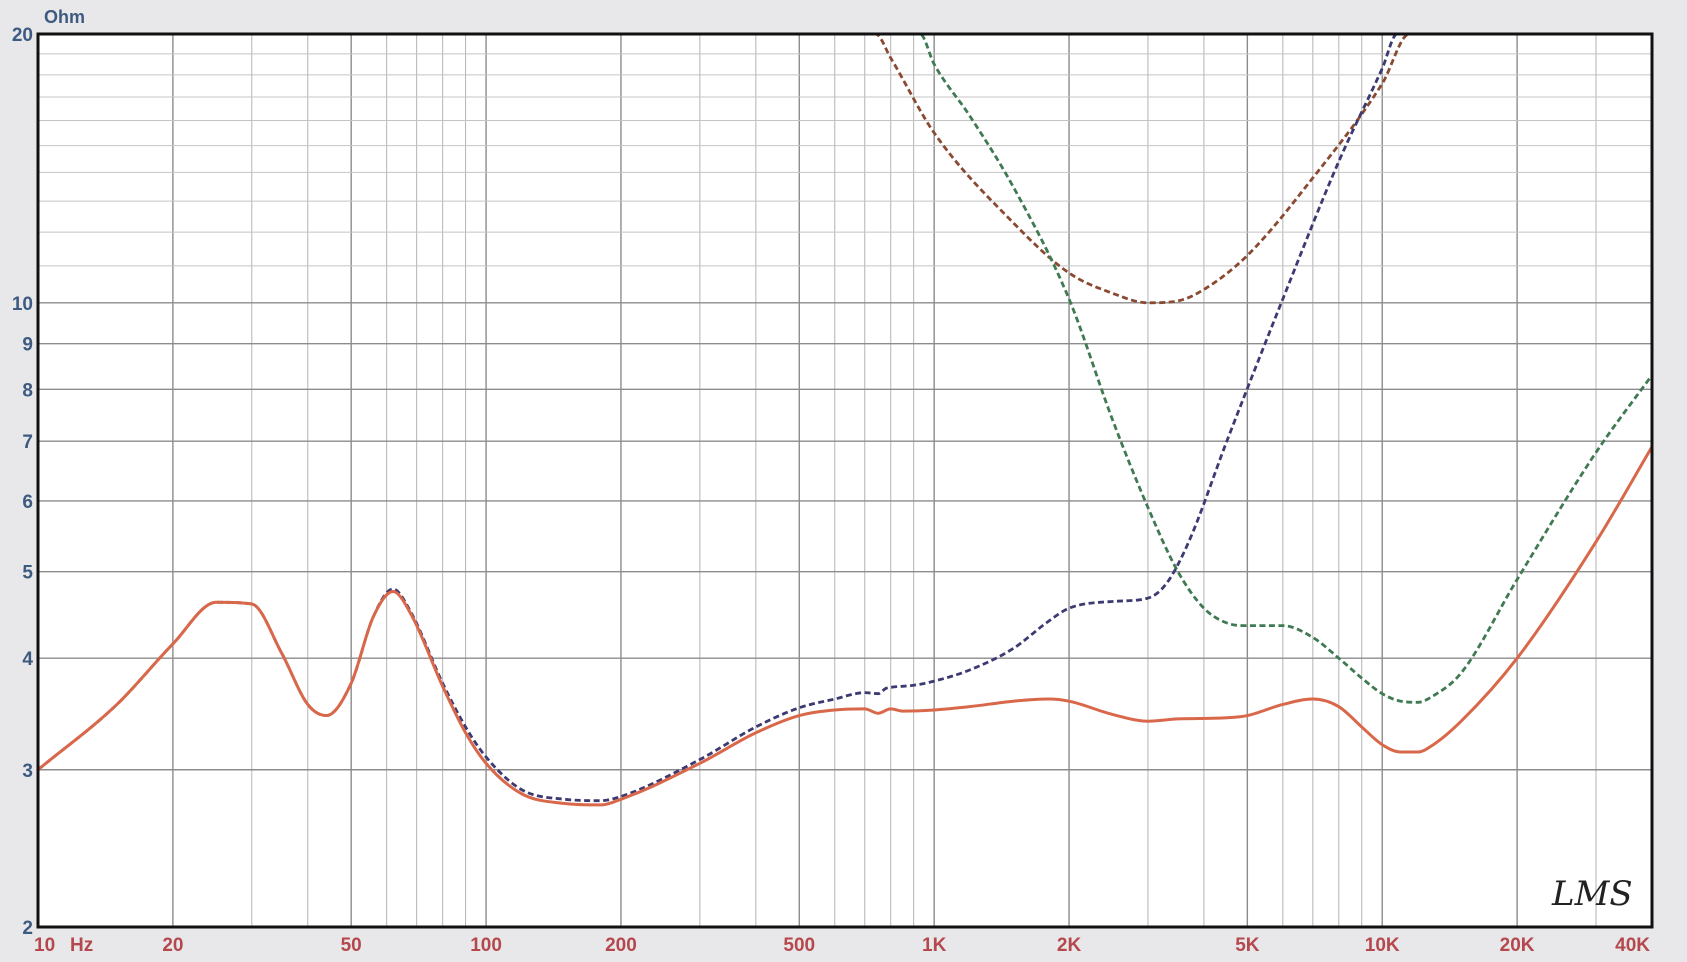  I want to click on y-tick-label: 10, so click(22, 304).